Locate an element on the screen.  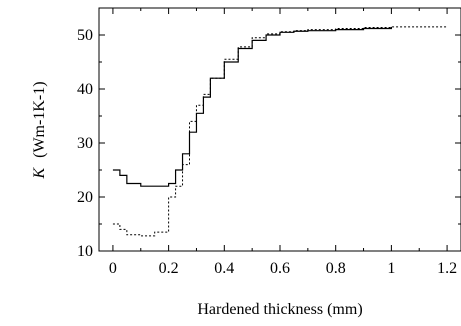
y-axis-label: K (Wm-1K-1) is located at coordinates (39, 130).